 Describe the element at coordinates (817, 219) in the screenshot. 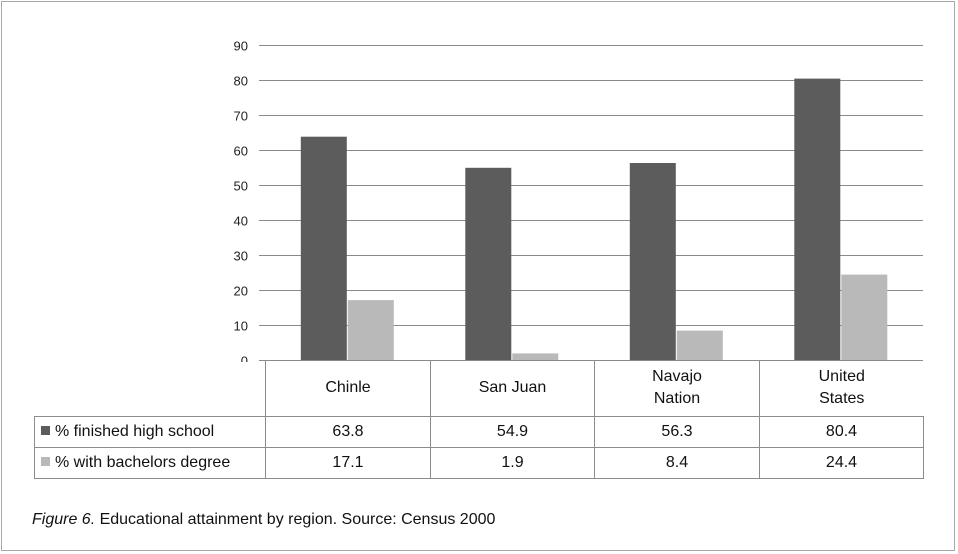

I see `bar-high-school-united-states` at that location.